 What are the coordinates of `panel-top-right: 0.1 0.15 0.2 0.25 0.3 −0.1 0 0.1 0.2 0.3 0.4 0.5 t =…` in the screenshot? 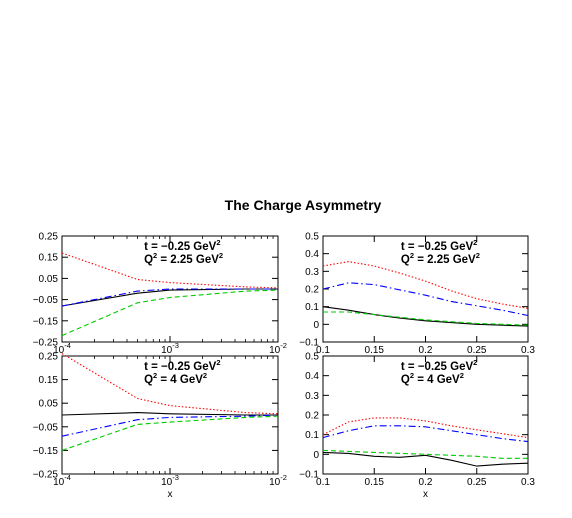 It's located at (417, 294).